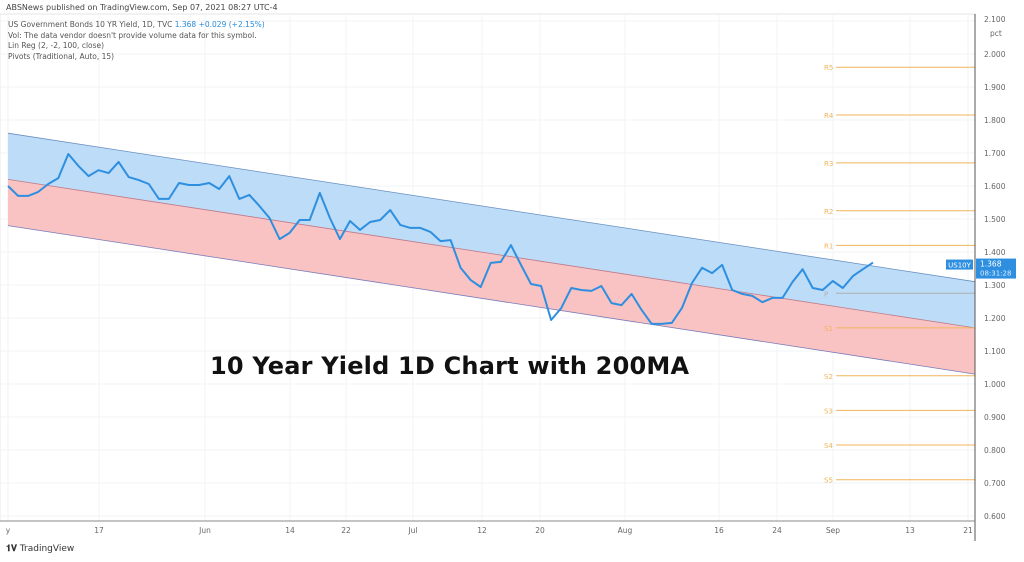  What do you see at coordinates (995, 351) in the screenshot?
I see `y-tick-label: 1.100` at bounding box center [995, 351].